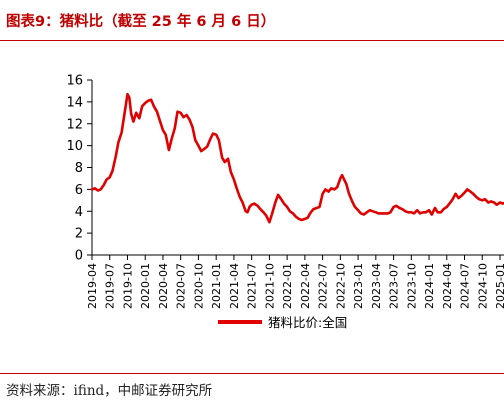 This screenshot has width=504, height=407. I want to click on y-tick-label: 16, so click(74, 81).